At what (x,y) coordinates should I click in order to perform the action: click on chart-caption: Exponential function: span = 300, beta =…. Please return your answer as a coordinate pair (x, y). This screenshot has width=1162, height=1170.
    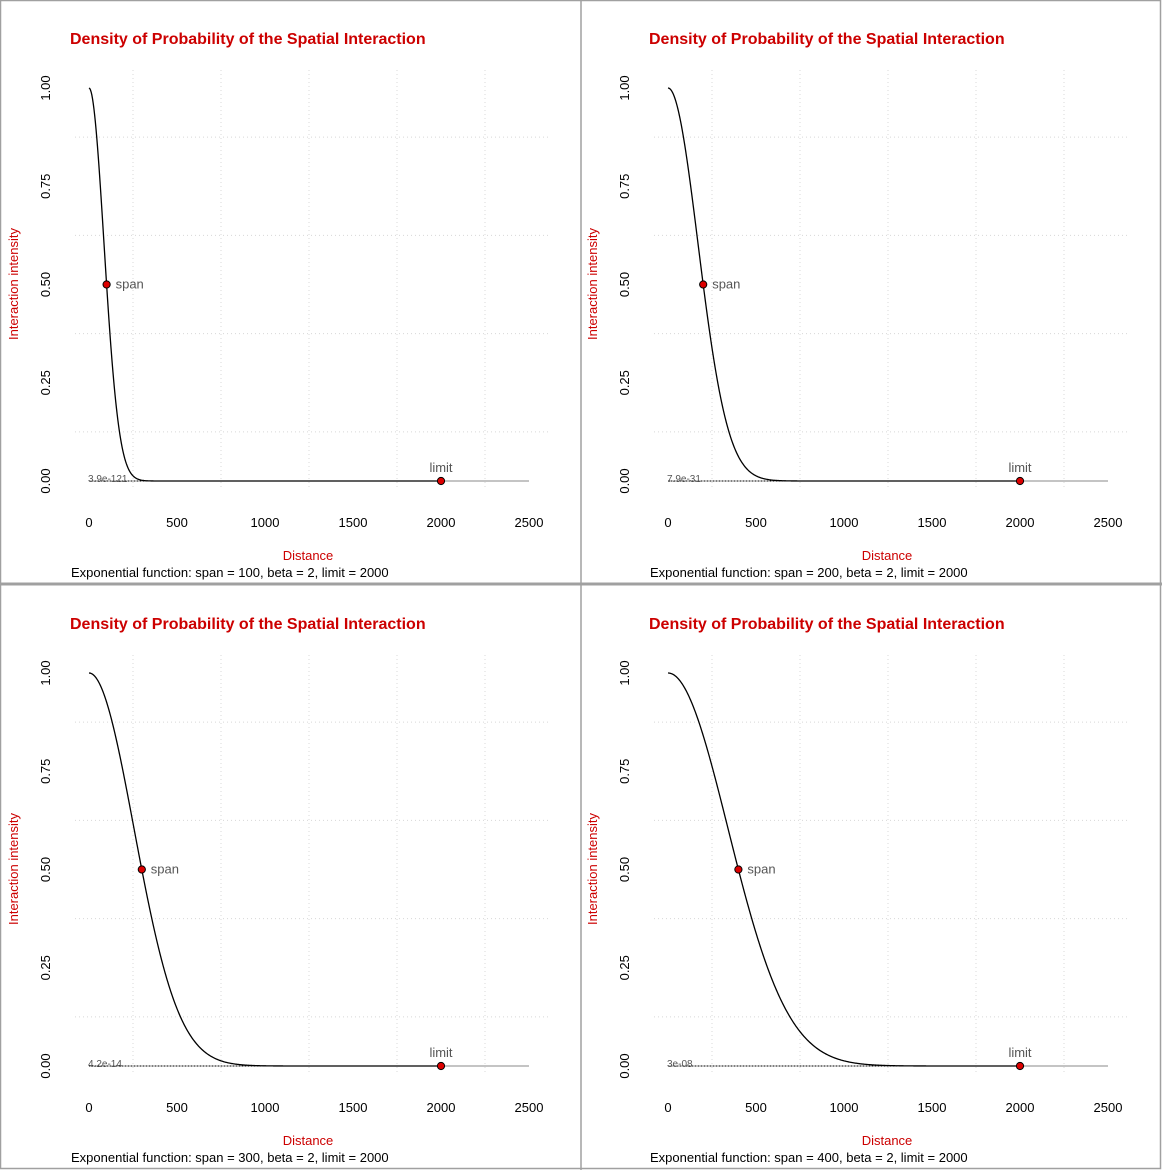
    Looking at the image, I should click on (230, 1157).